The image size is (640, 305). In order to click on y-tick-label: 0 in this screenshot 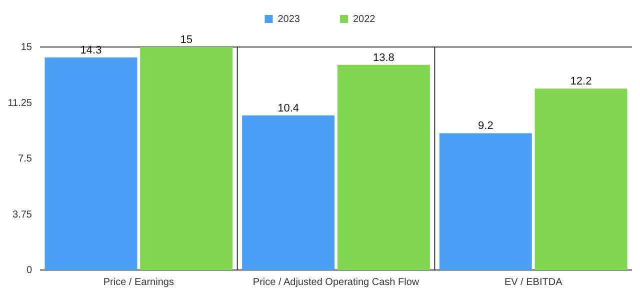, I will do `click(29, 270)`.